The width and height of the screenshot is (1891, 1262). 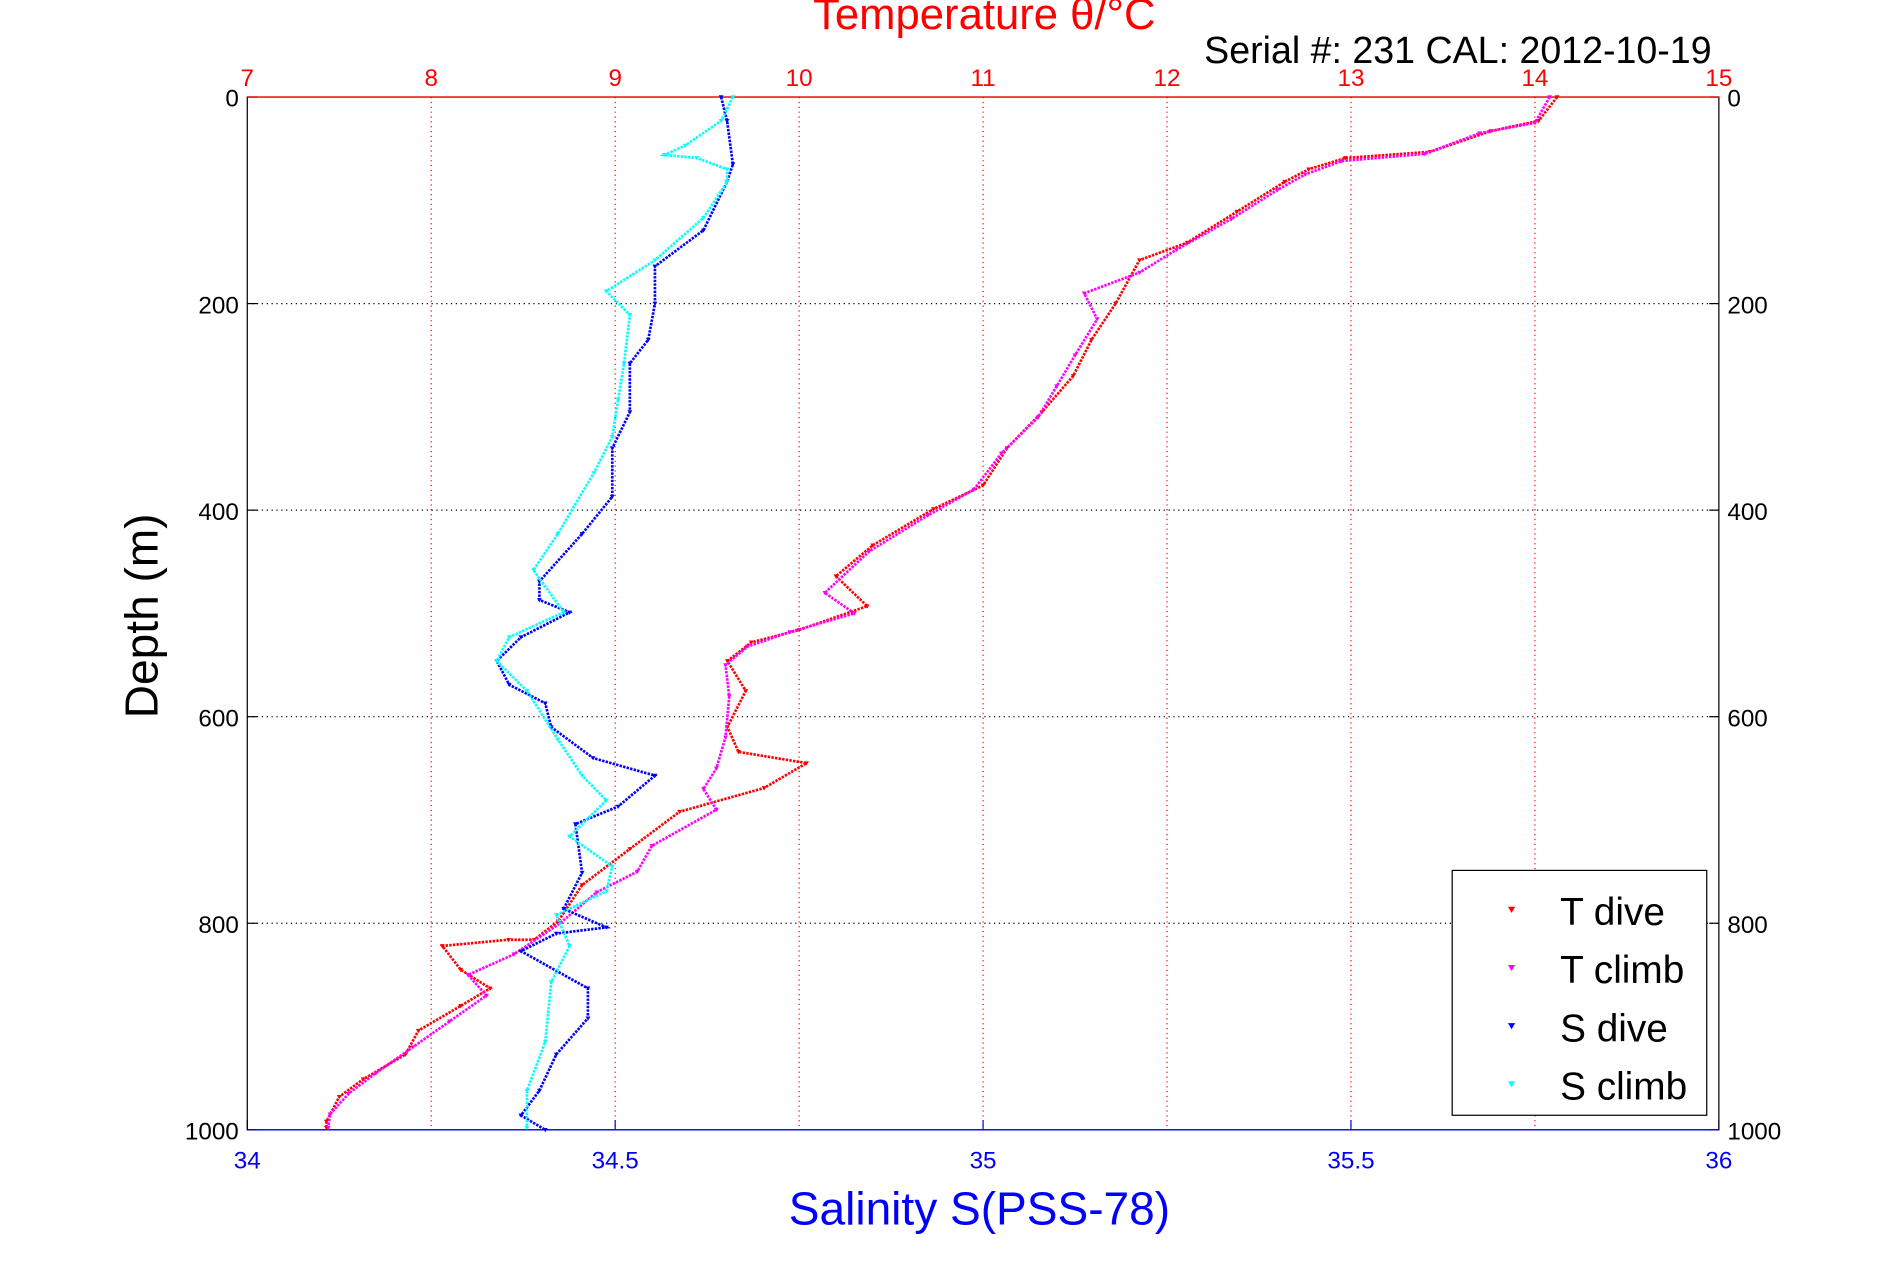 I want to click on sal-tick-label: 35, so click(x=983, y=1161).